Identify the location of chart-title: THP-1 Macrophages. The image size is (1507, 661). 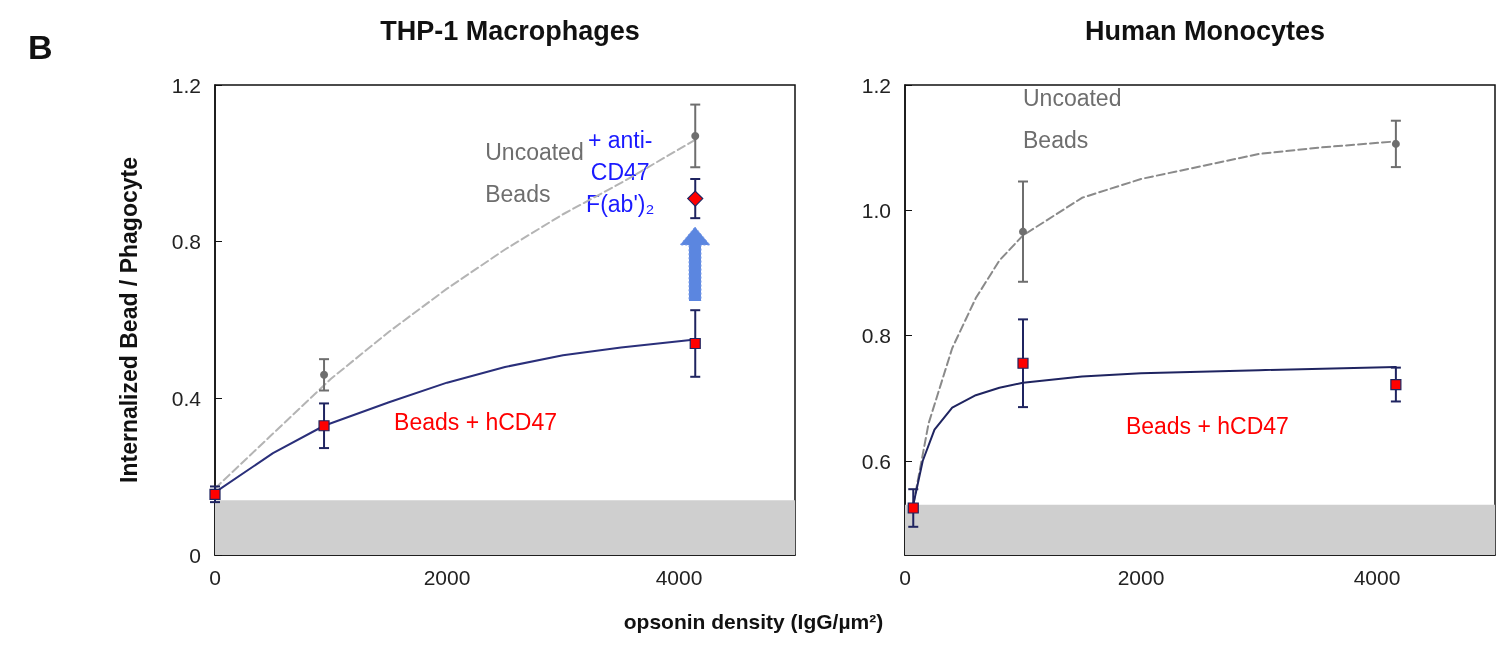
(510, 30).